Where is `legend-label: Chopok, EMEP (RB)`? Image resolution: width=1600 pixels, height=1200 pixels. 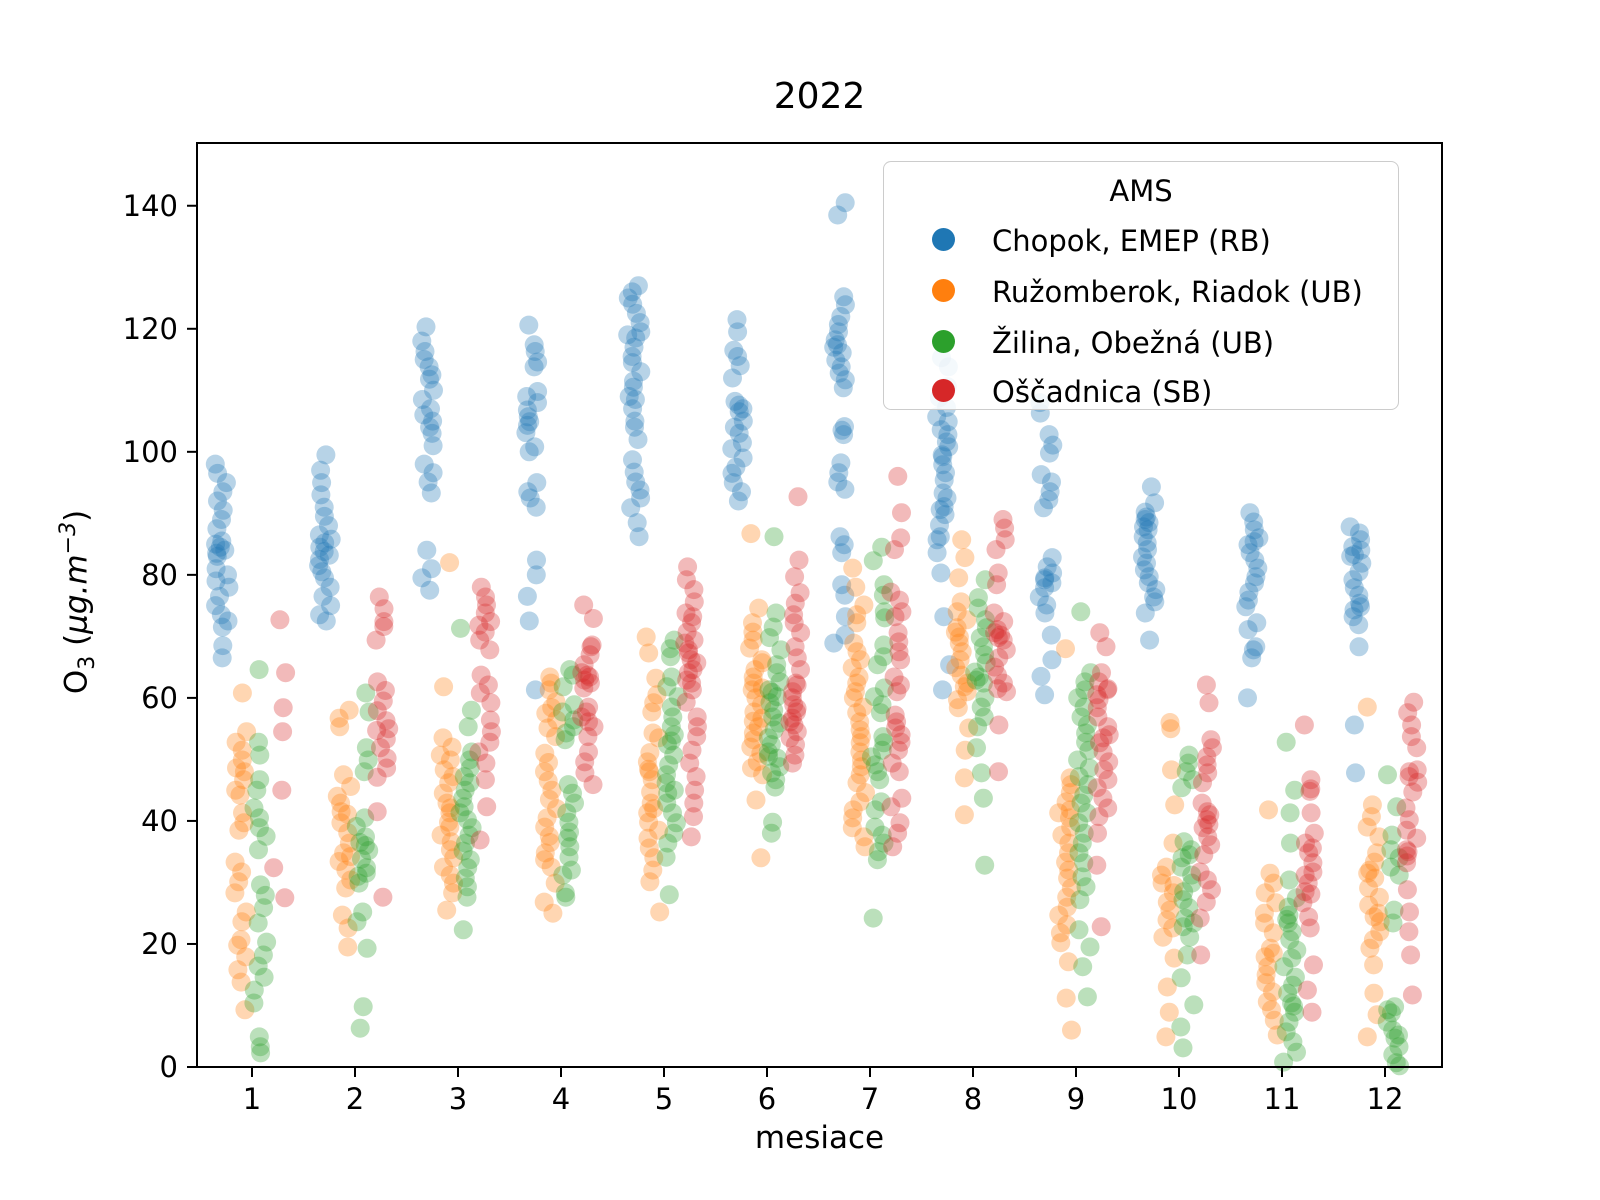 legend-label: Chopok, EMEP (RB) is located at coordinates (1131, 241).